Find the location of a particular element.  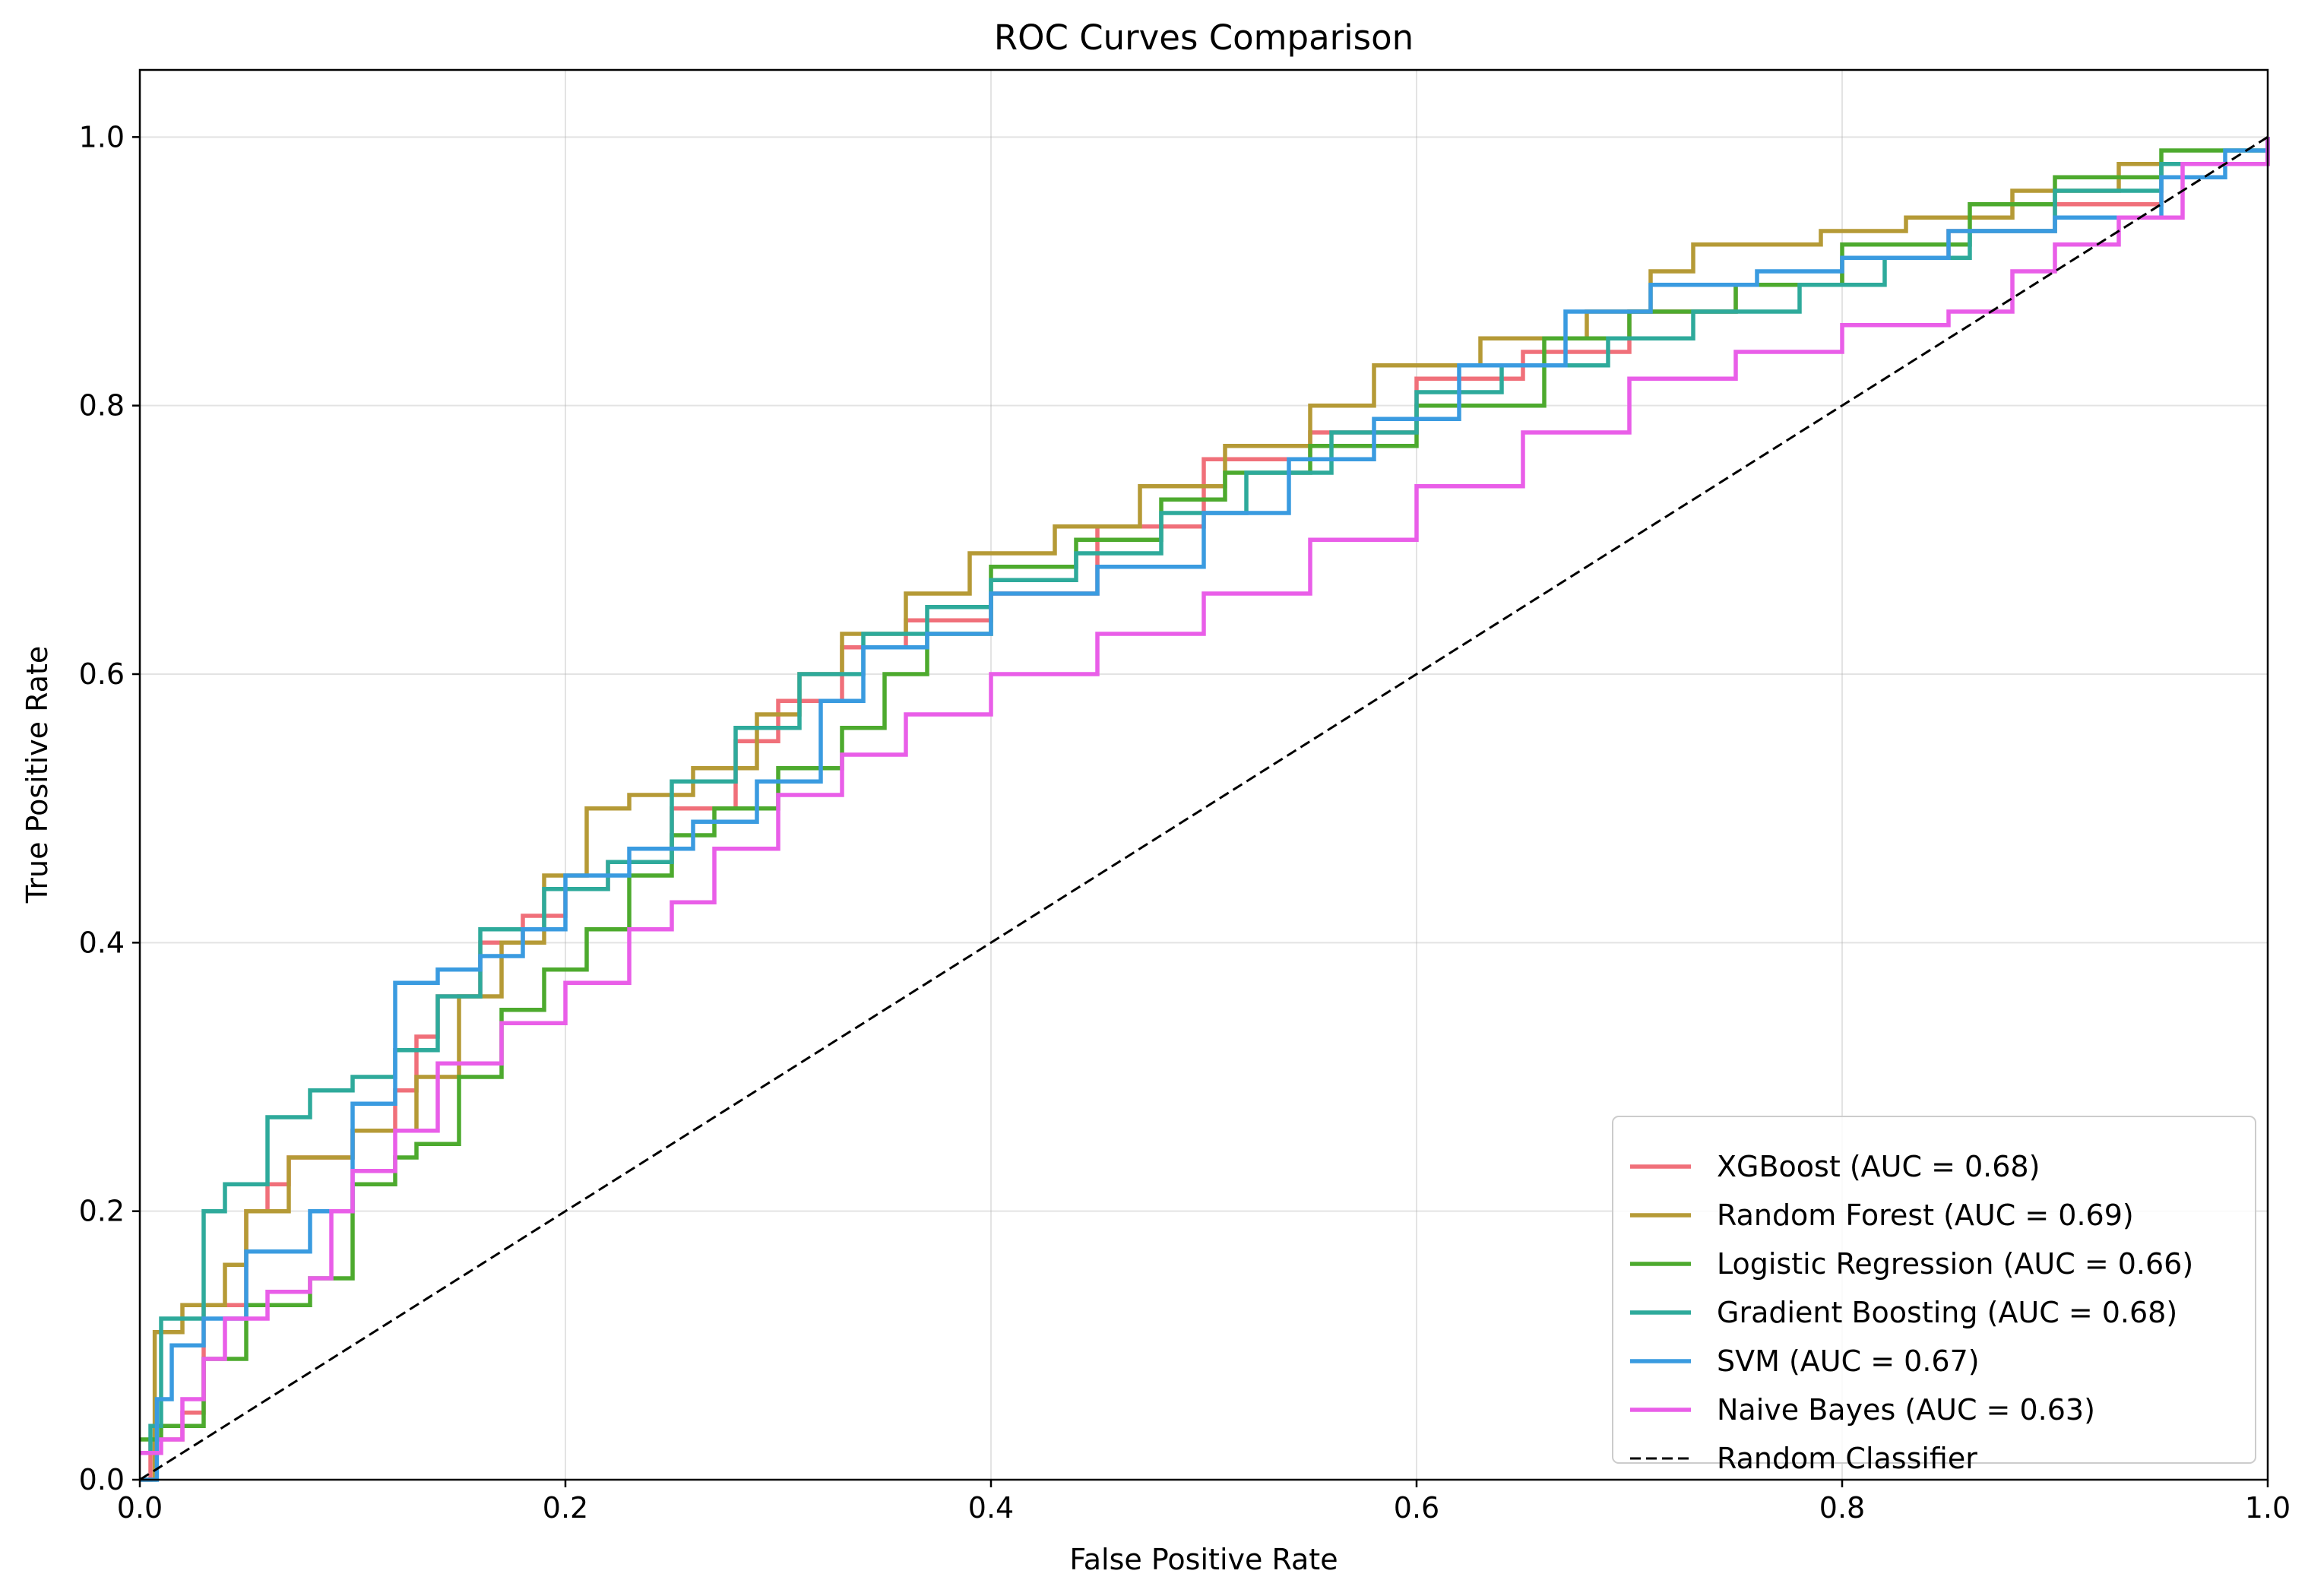

chart-title: ROC Curves Comparison is located at coordinates (1204, 37).